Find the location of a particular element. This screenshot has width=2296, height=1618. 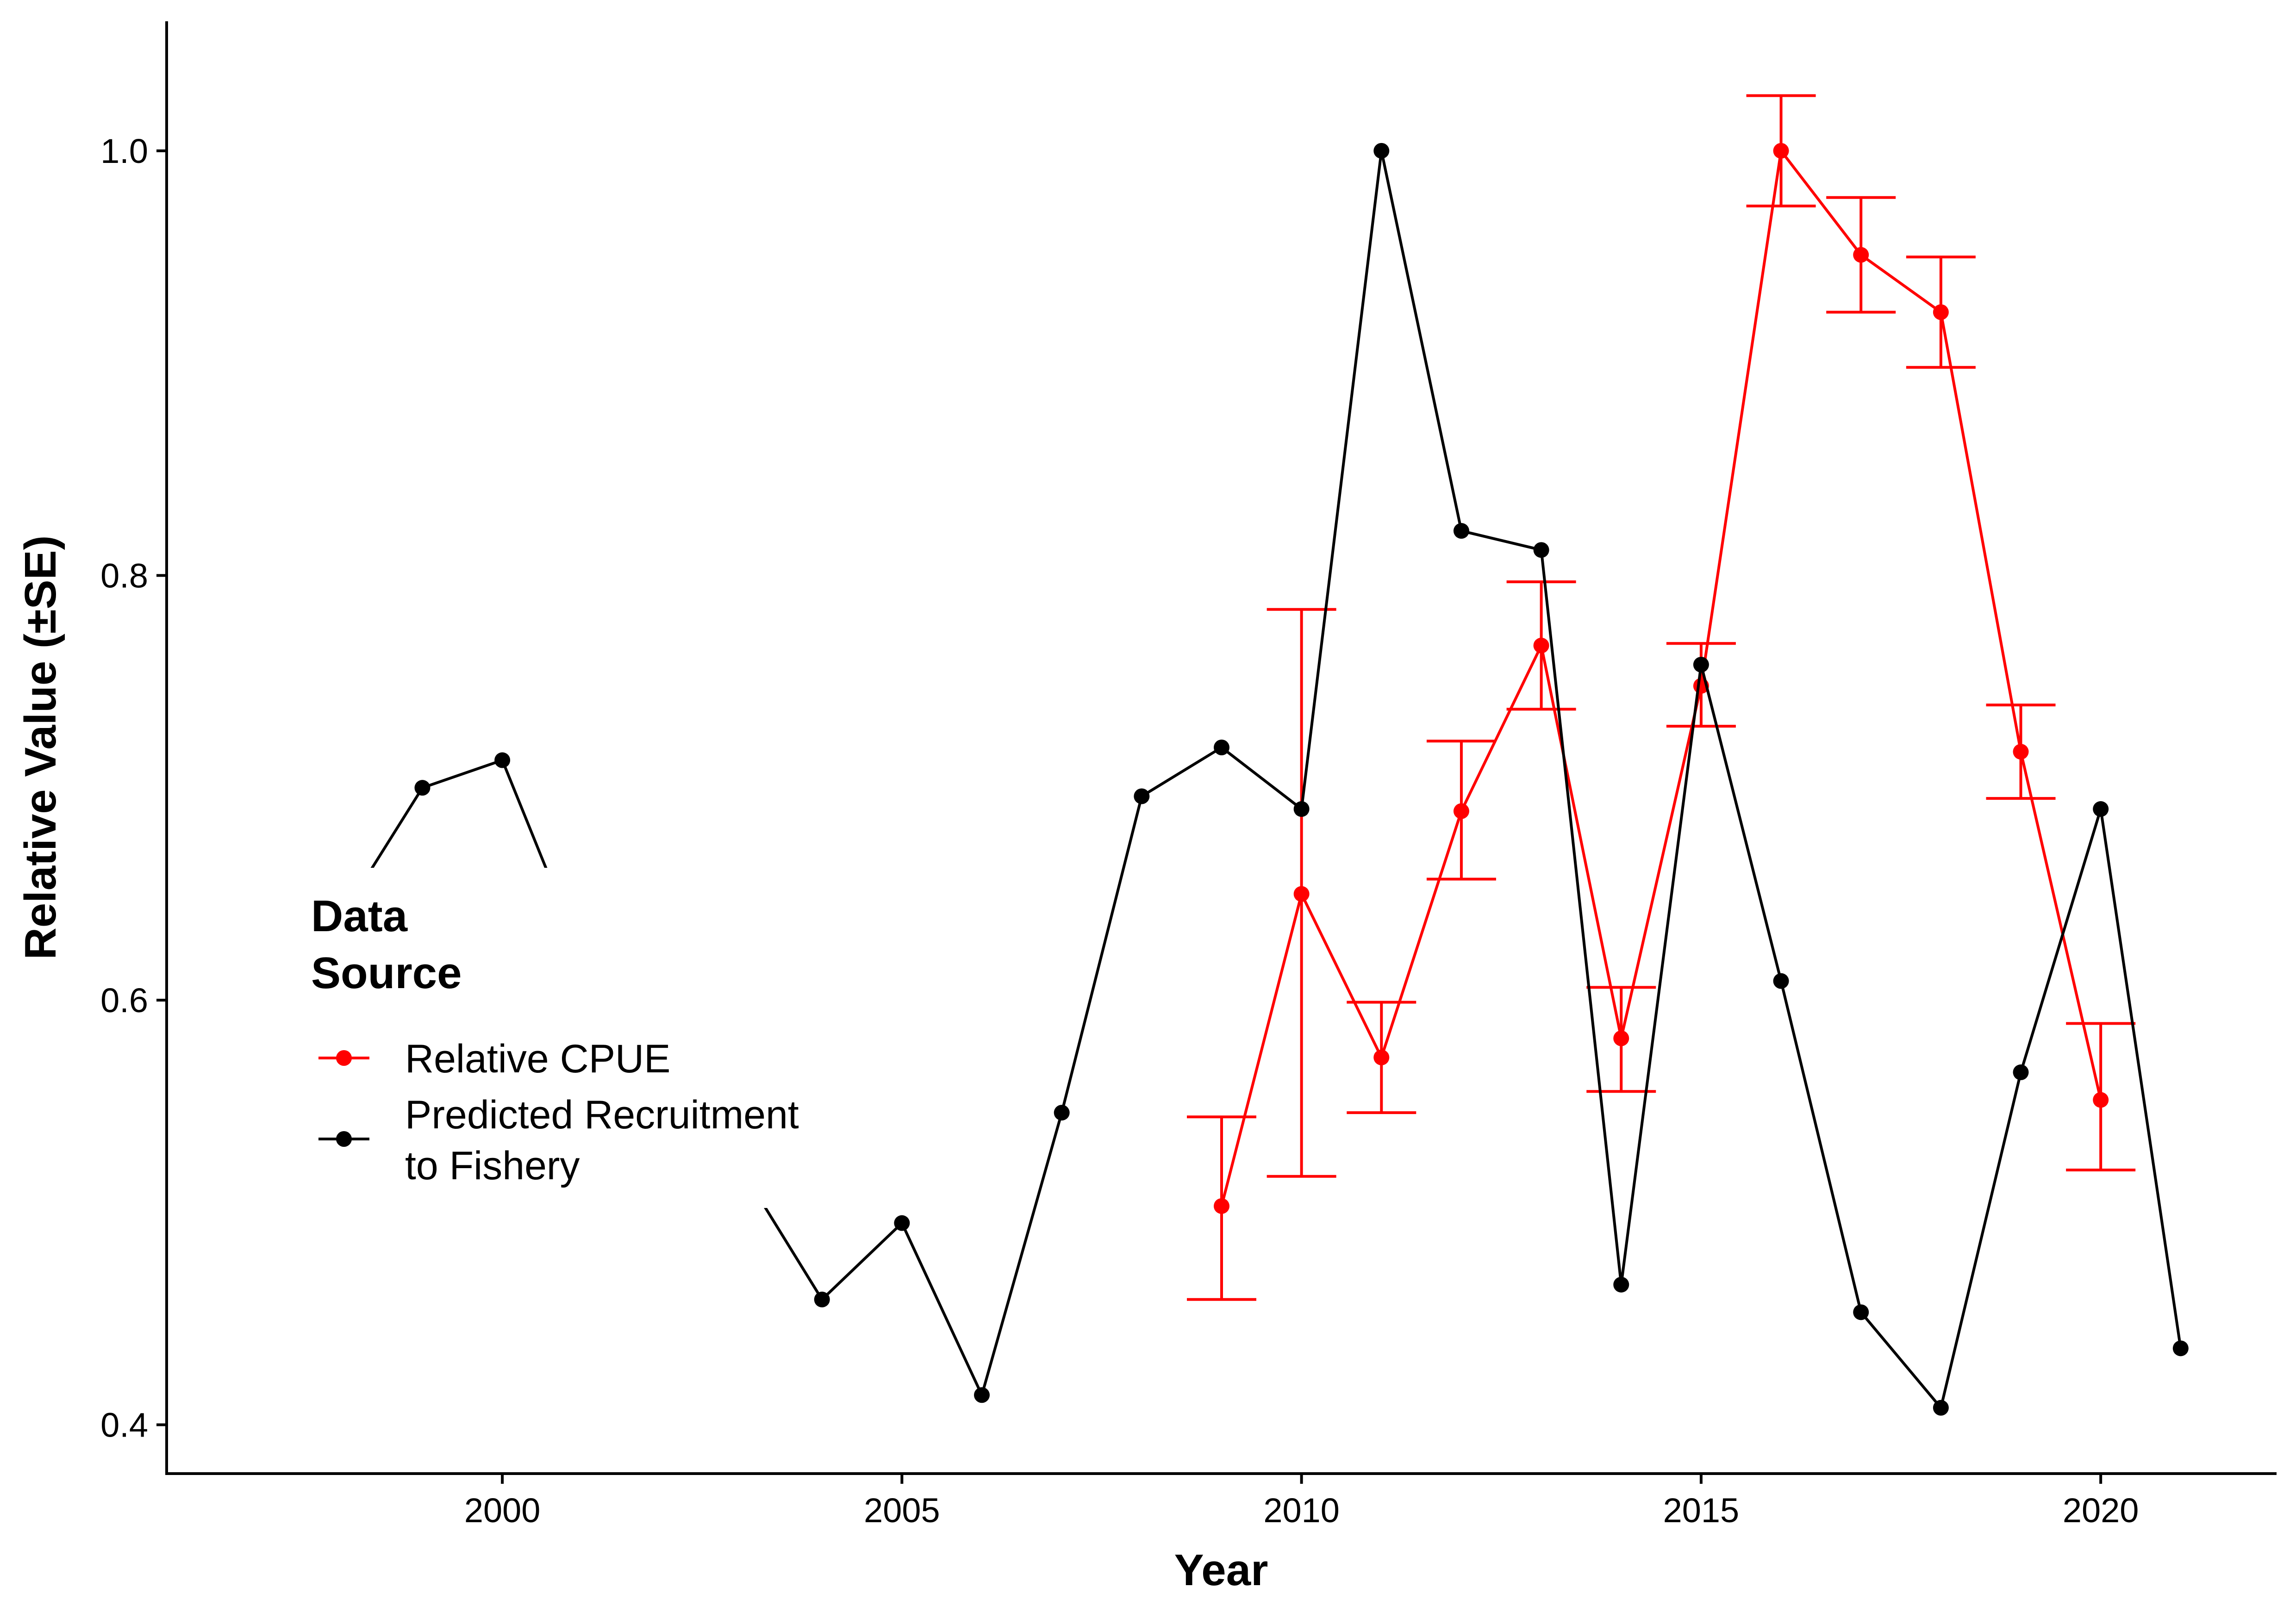

legend-label-relative-cpue: Relative CPUE is located at coordinates (538, 1059).